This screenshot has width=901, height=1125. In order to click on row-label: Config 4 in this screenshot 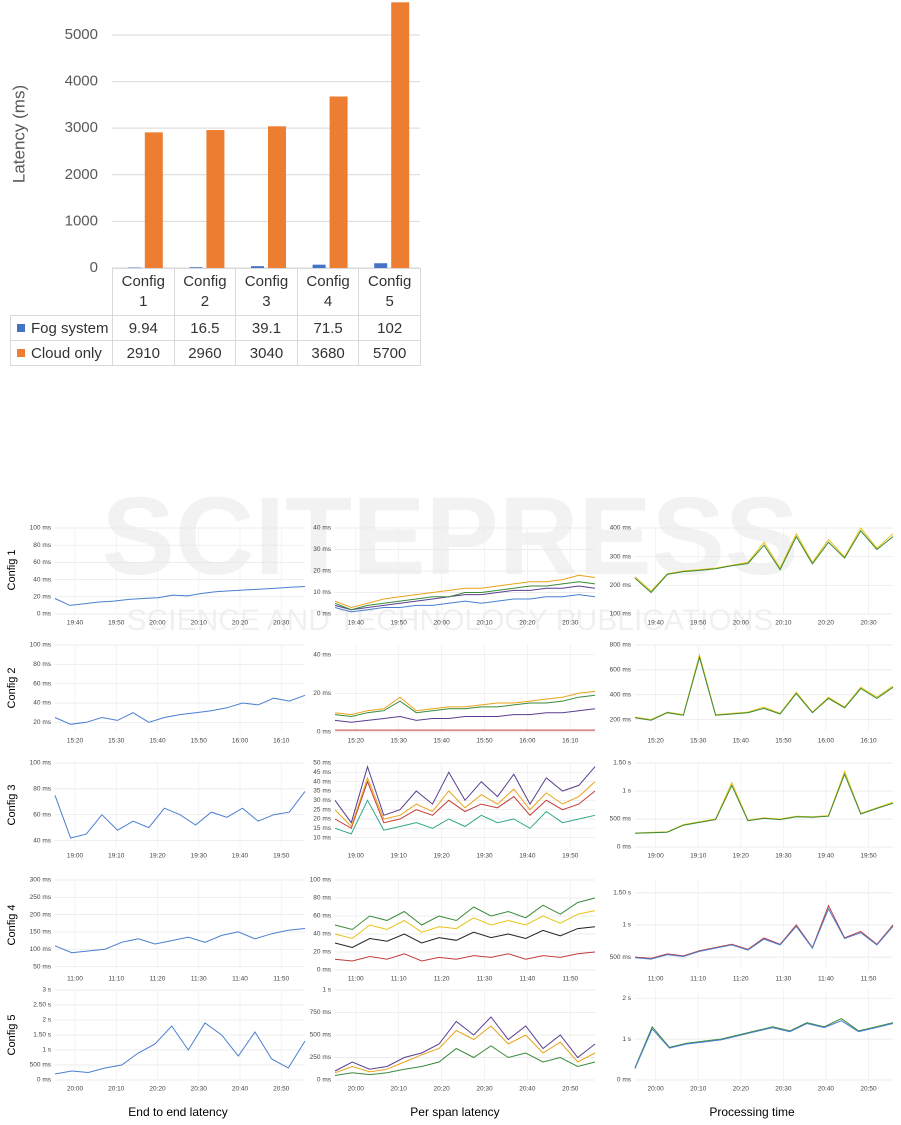, I will do `click(12, 925)`.